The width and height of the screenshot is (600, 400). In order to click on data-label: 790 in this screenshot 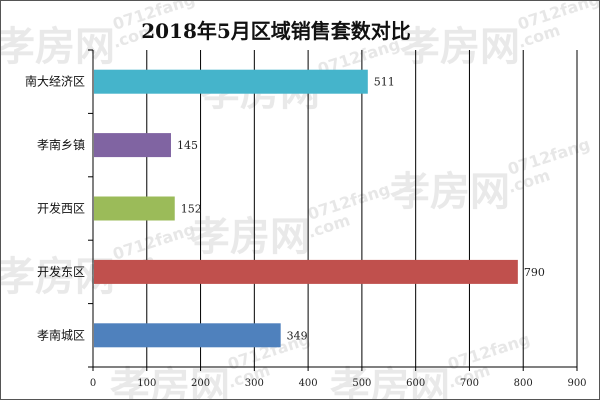, I will do `click(534, 272)`.